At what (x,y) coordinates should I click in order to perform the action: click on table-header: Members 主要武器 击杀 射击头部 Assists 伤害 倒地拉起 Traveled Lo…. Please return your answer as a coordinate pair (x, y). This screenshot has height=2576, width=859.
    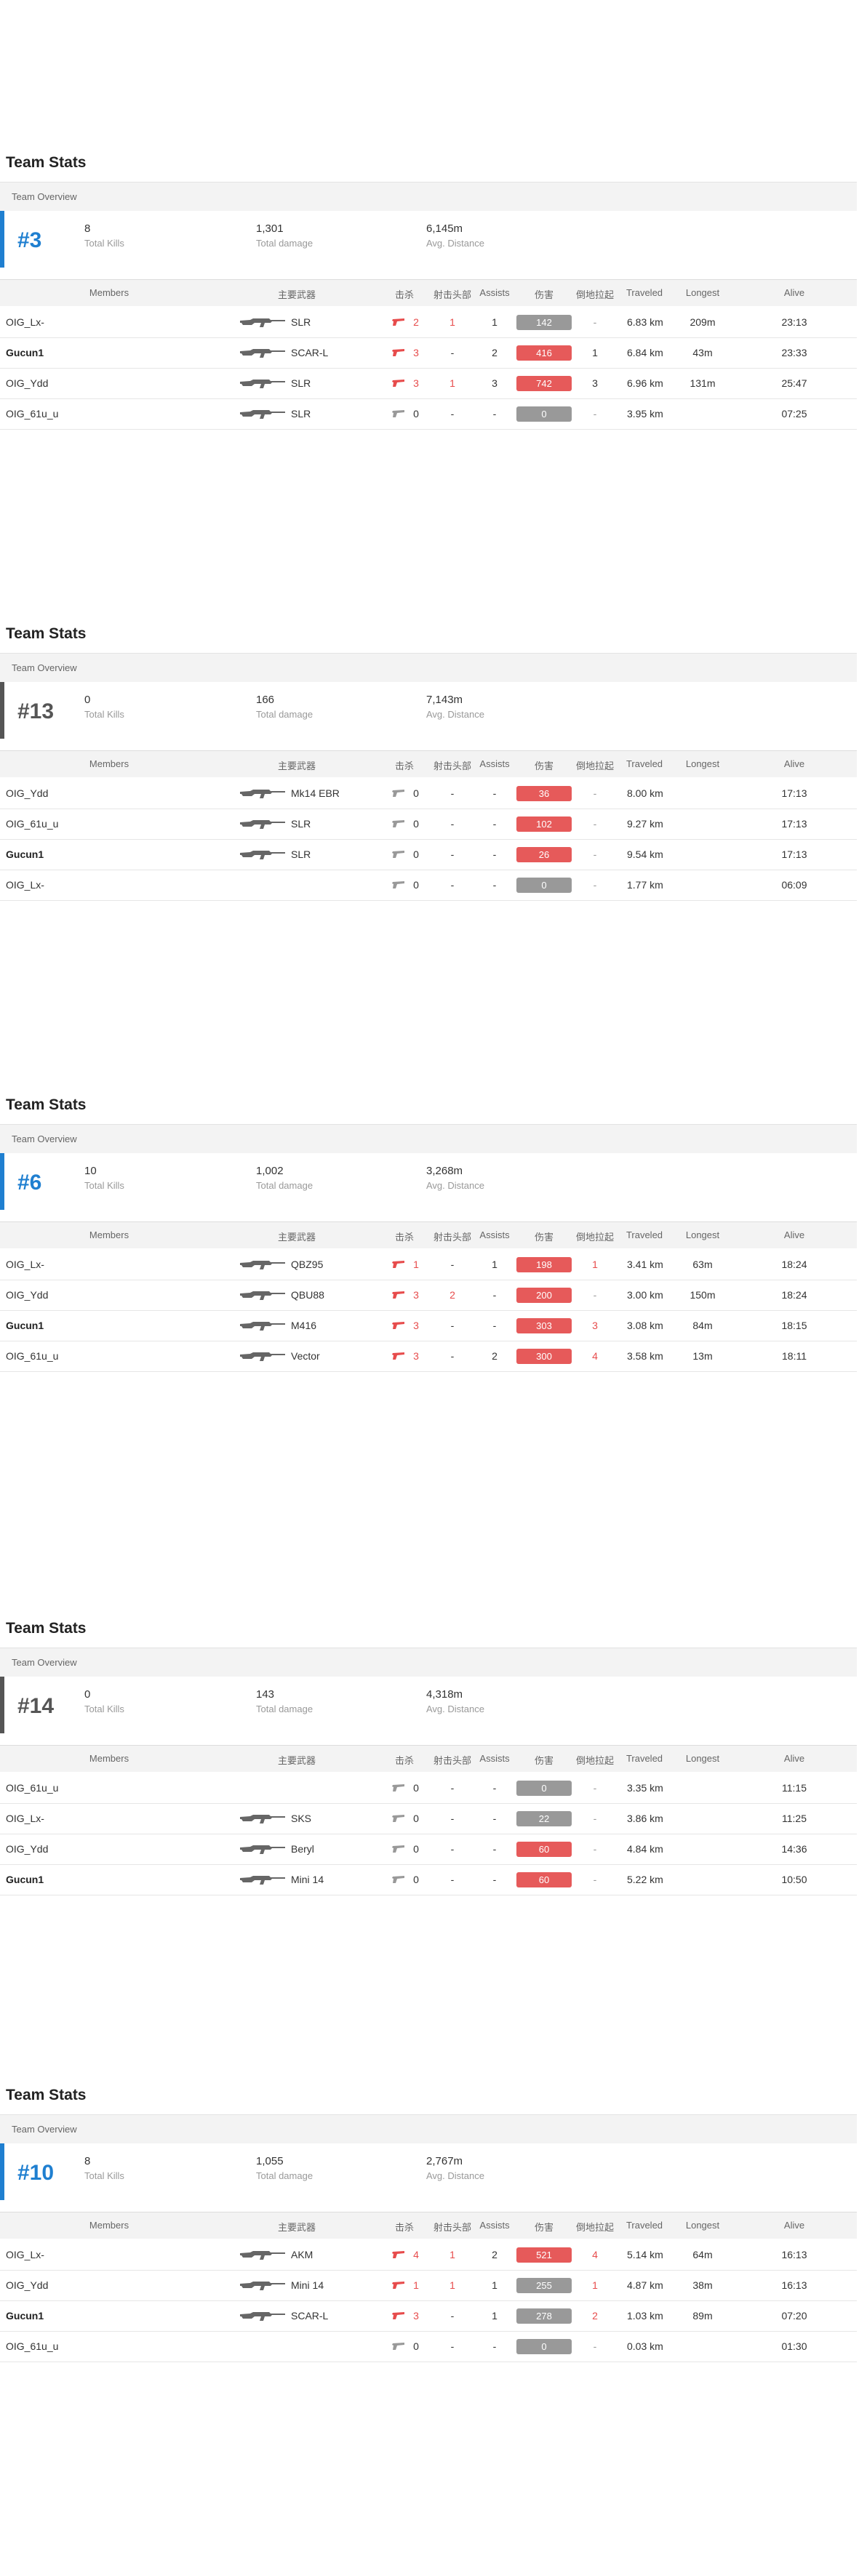
    Looking at the image, I should click on (428, 292).